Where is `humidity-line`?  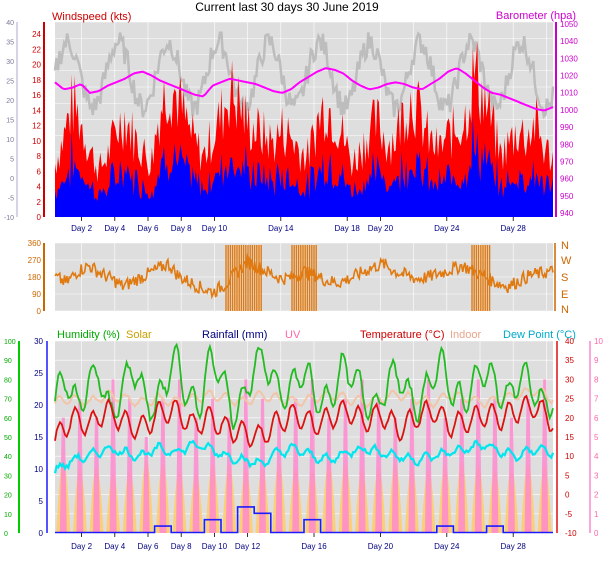
humidity-line is located at coordinates (304, 386).